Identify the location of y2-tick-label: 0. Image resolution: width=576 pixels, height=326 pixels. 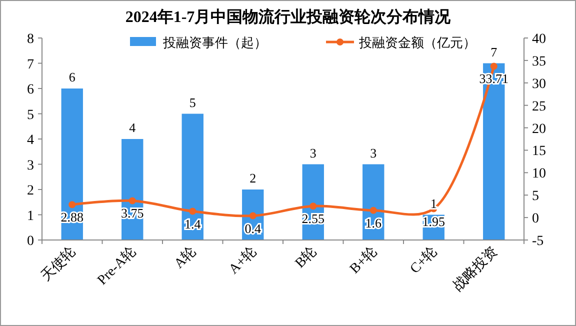
(535, 219).